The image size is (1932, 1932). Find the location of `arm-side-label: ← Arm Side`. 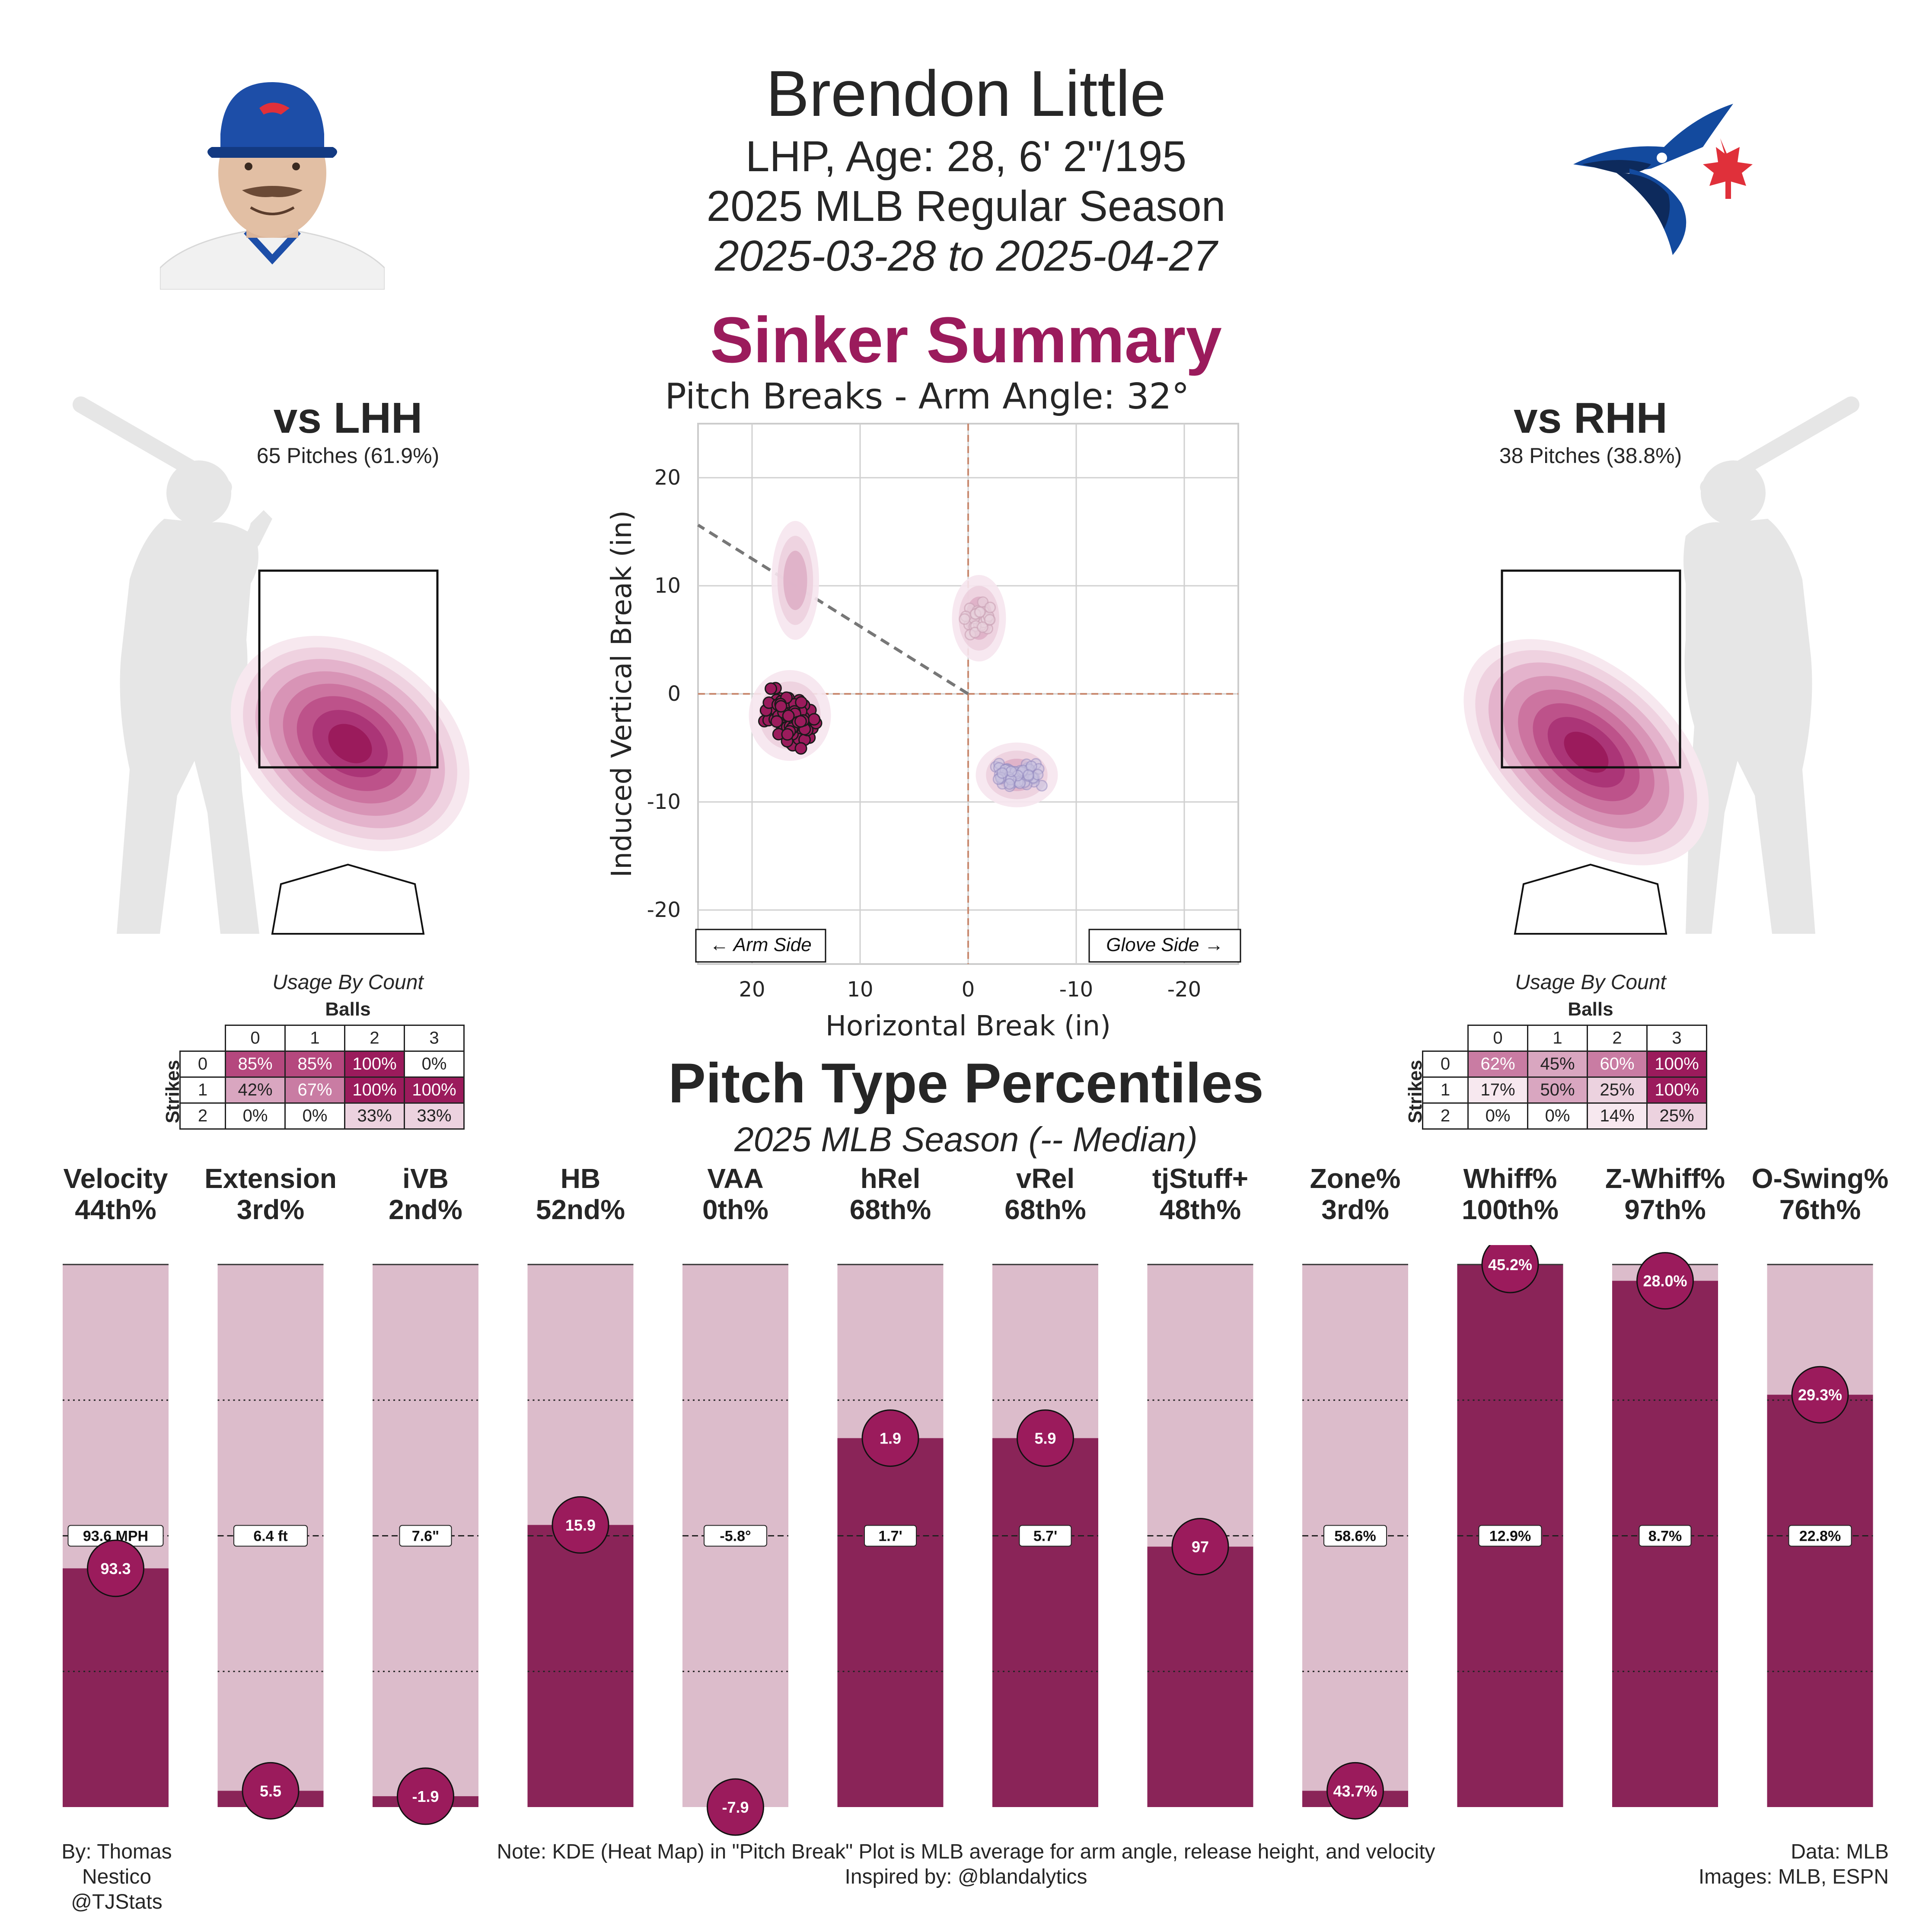

arm-side-label: ← Arm Side is located at coordinates (761, 944).